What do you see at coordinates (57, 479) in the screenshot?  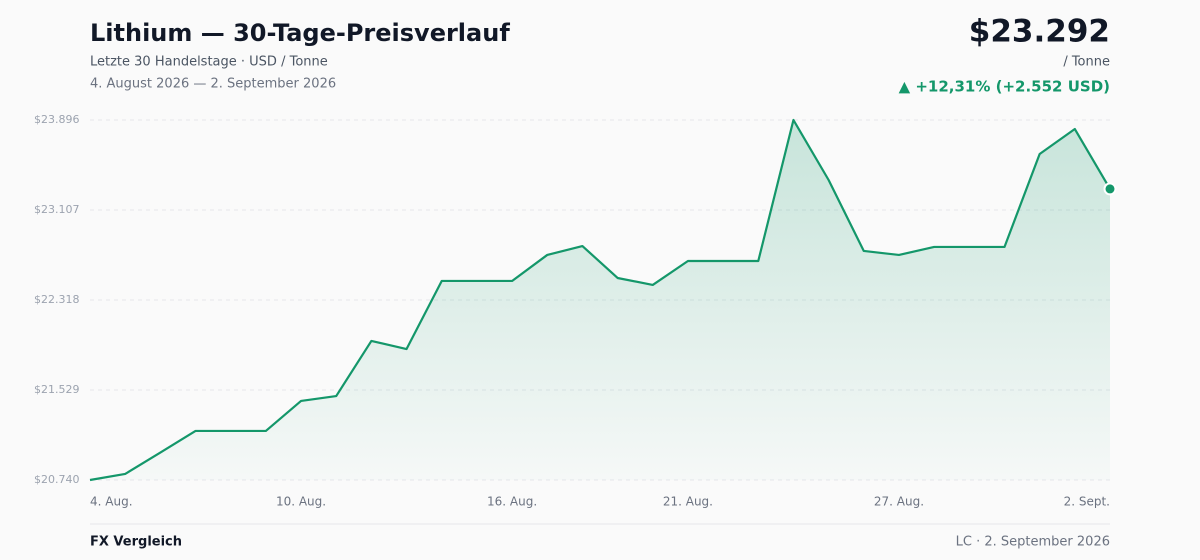 I see `y-tick-label: $20.740` at bounding box center [57, 479].